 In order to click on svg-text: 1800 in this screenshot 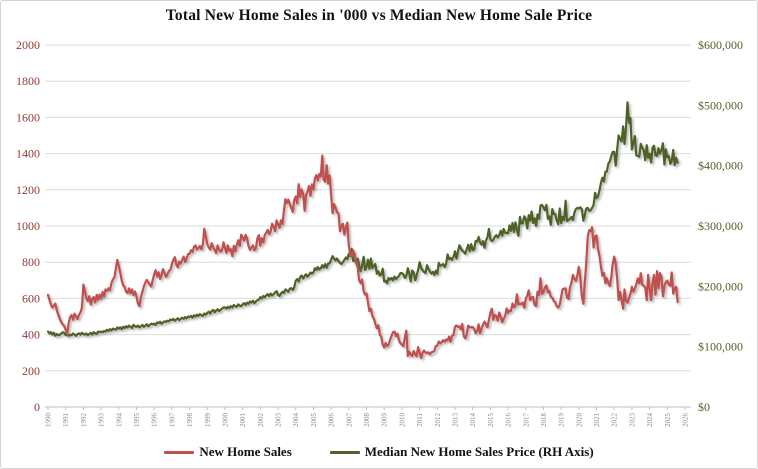, I will do `click(28, 81)`.